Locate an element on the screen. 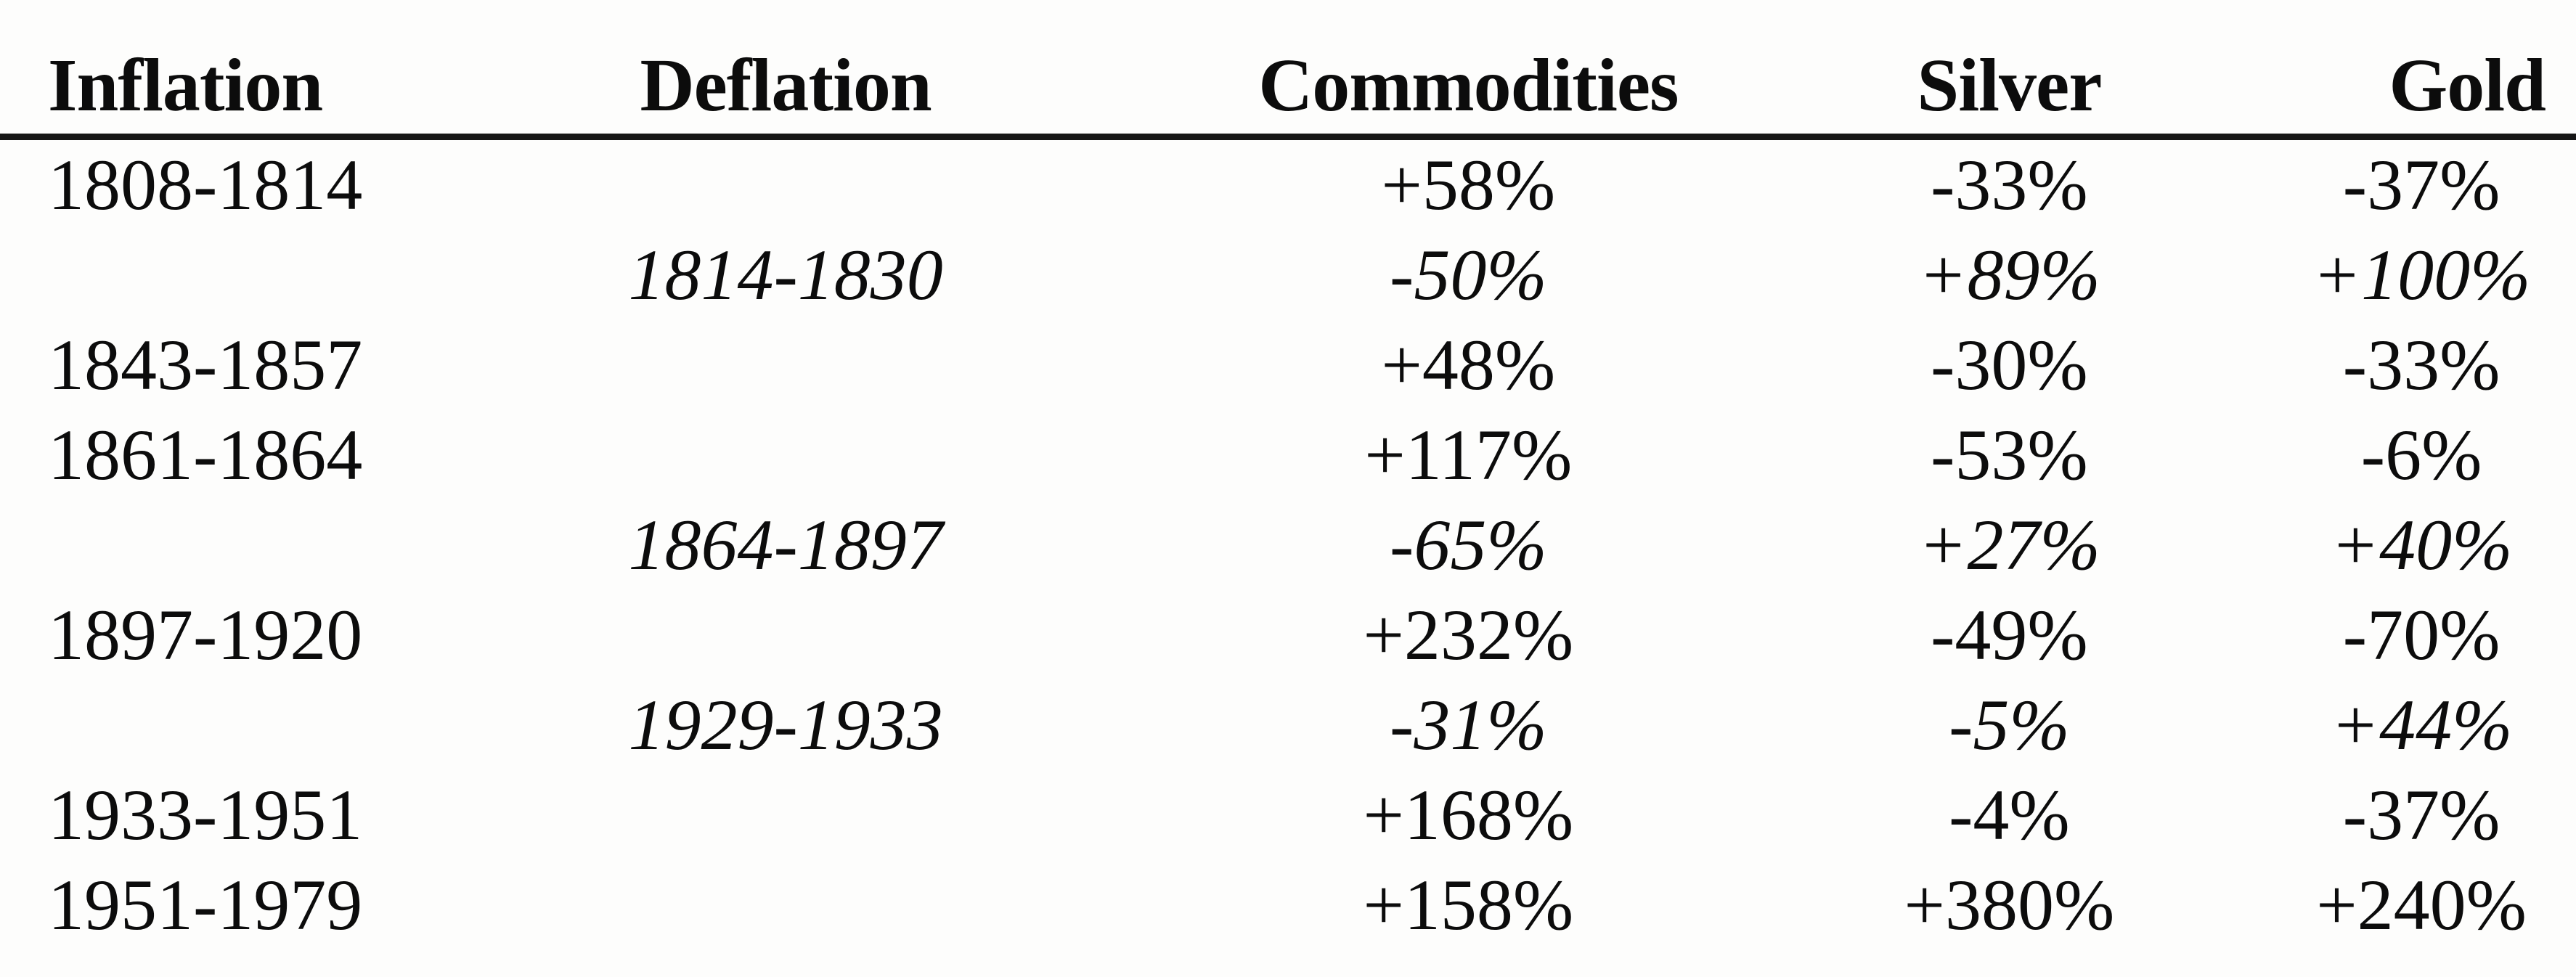 The height and width of the screenshot is (977, 2576). table-row-1897-1920: 1897-1920 +232% -49% -70% is located at coordinates (1288, 635).